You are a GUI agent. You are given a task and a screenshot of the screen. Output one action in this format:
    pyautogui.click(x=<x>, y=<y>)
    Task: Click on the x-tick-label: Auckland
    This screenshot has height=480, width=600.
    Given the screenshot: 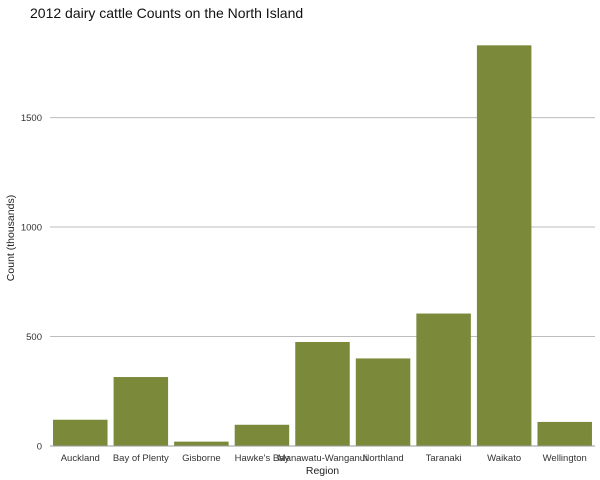 What is the action you would take?
    pyautogui.click(x=80, y=458)
    